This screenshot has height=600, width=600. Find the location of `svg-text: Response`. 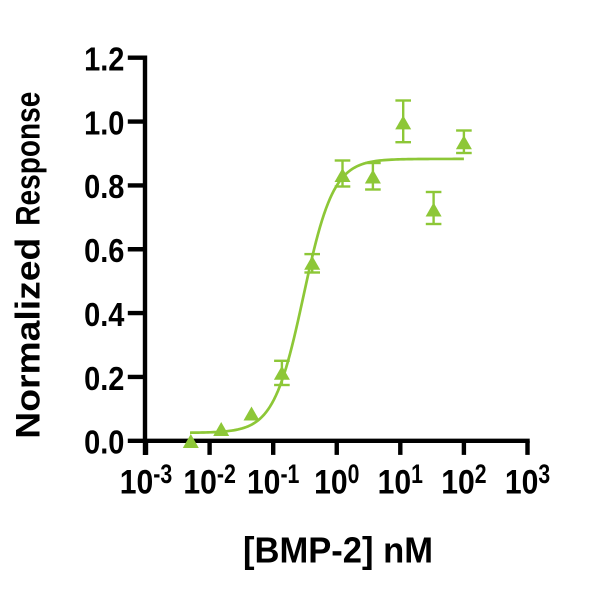

svg-text: Response is located at coordinates (29, 159).